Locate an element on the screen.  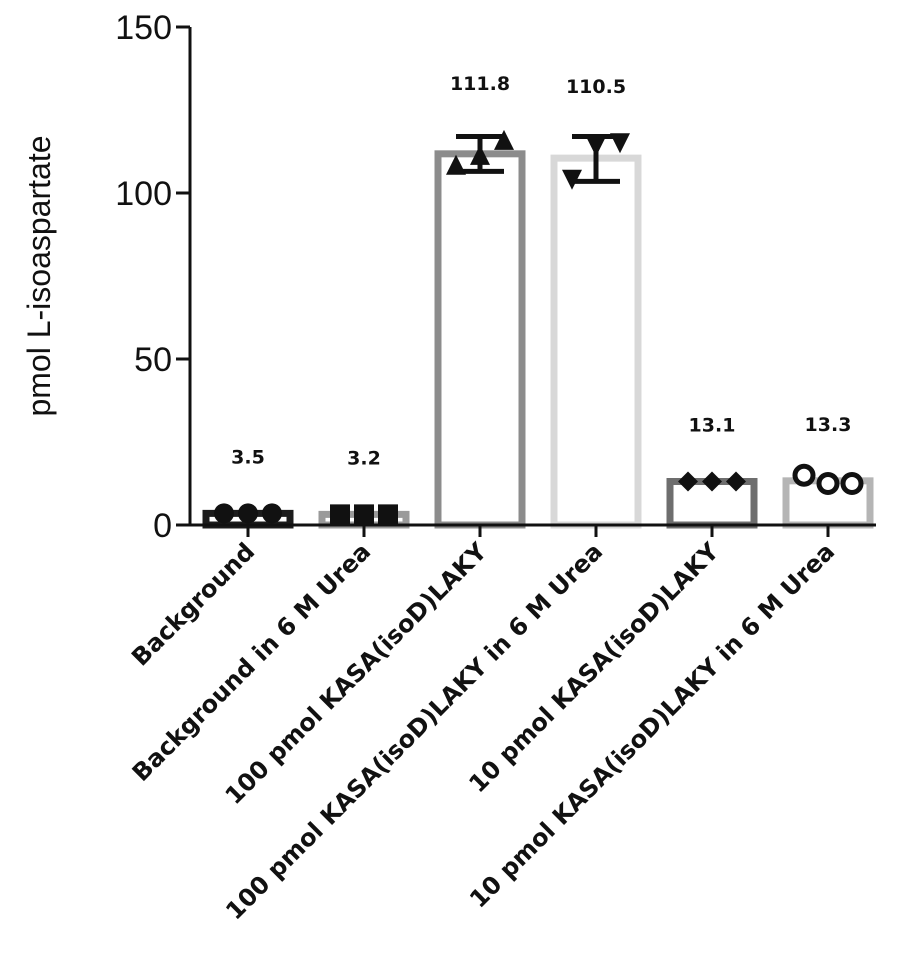
y-axis: 0 50 100 150 is located at coordinates (153, 277).